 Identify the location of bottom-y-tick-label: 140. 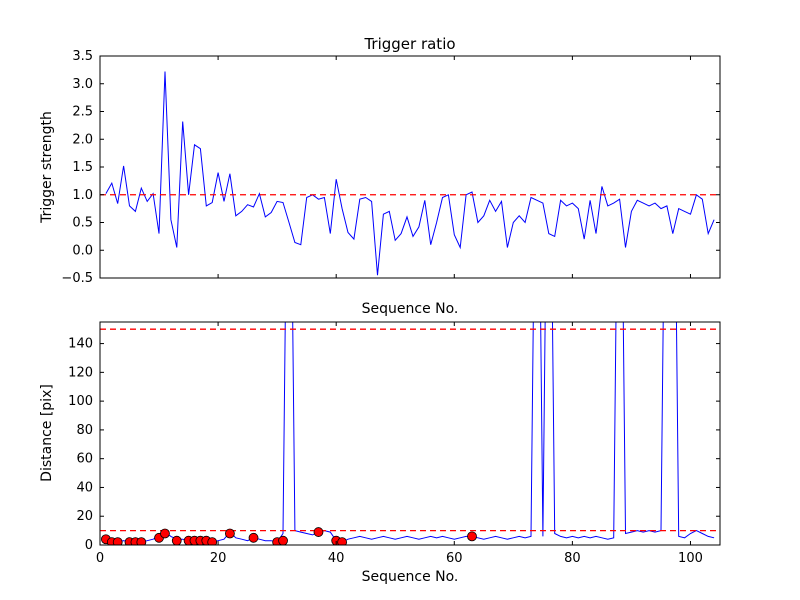
(80, 344).